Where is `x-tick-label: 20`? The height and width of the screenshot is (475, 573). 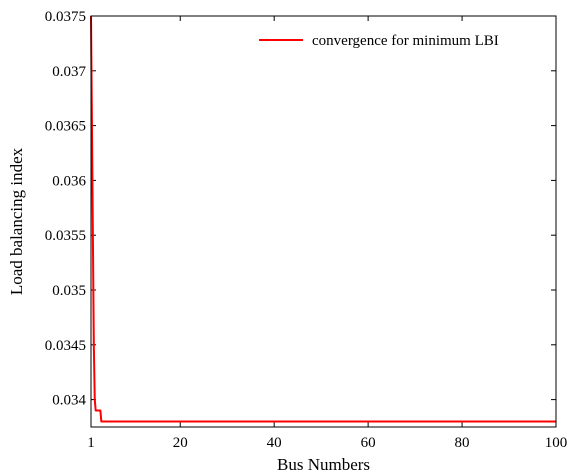 x-tick-label: 20 is located at coordinates (180, 443).